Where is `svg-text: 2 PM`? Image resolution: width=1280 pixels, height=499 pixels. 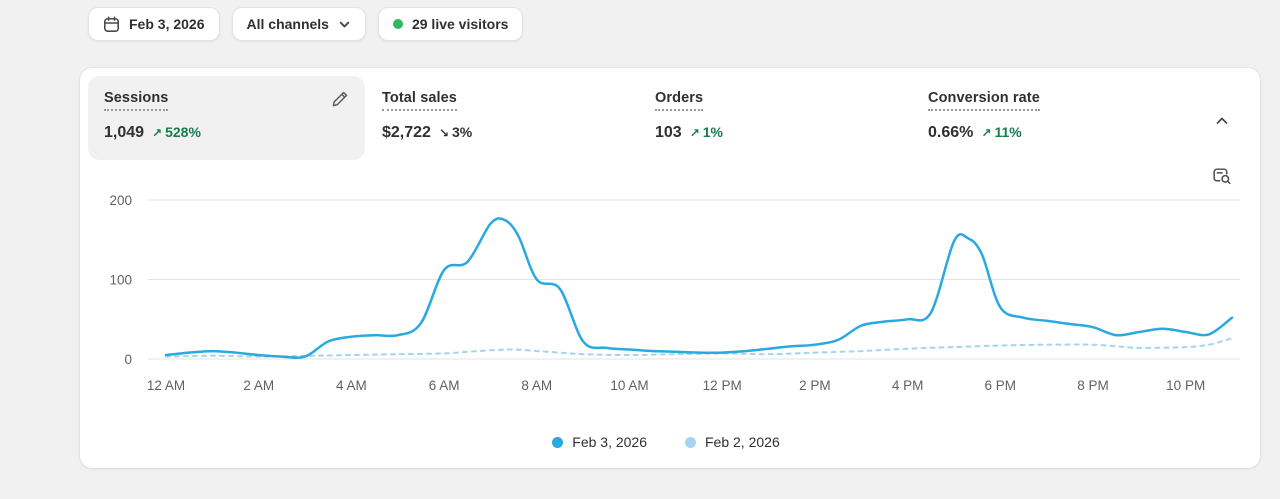
svg-text: 2 PM is located at coordinates (815, 385).